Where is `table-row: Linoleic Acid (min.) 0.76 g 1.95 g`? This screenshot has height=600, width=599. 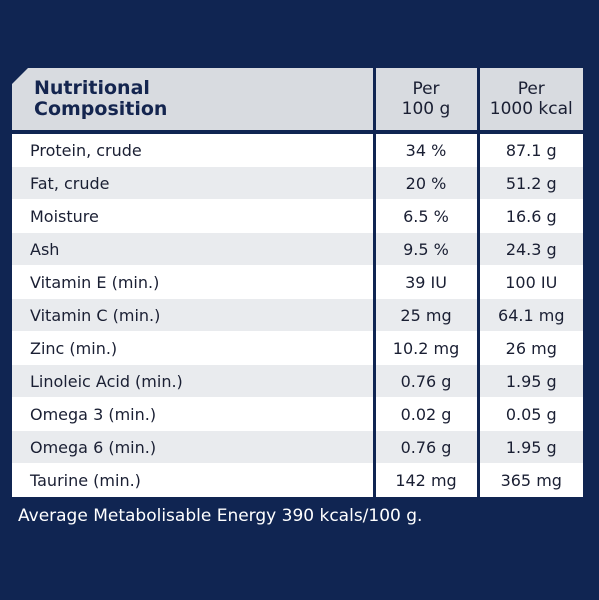 table-row: Linoleic Acid (min.) 0.76 g 1.95 g is located at coordinates (297, 381).